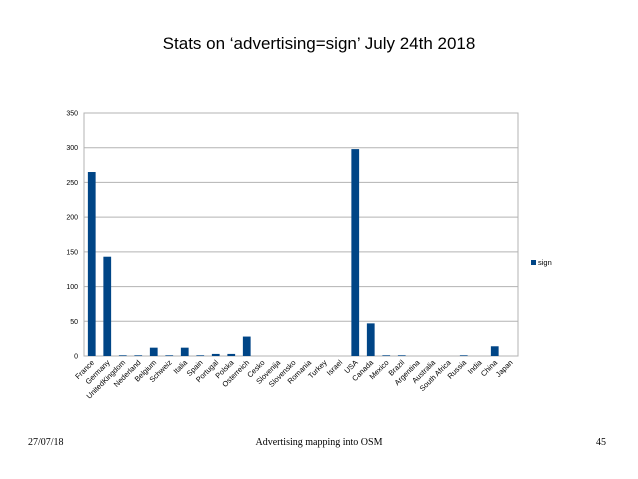 The image size is (638, 479). What do you see at coordinates (169, 355) in the screenshot?
I see `bar-schweiz` at bounding box center [169, 355].